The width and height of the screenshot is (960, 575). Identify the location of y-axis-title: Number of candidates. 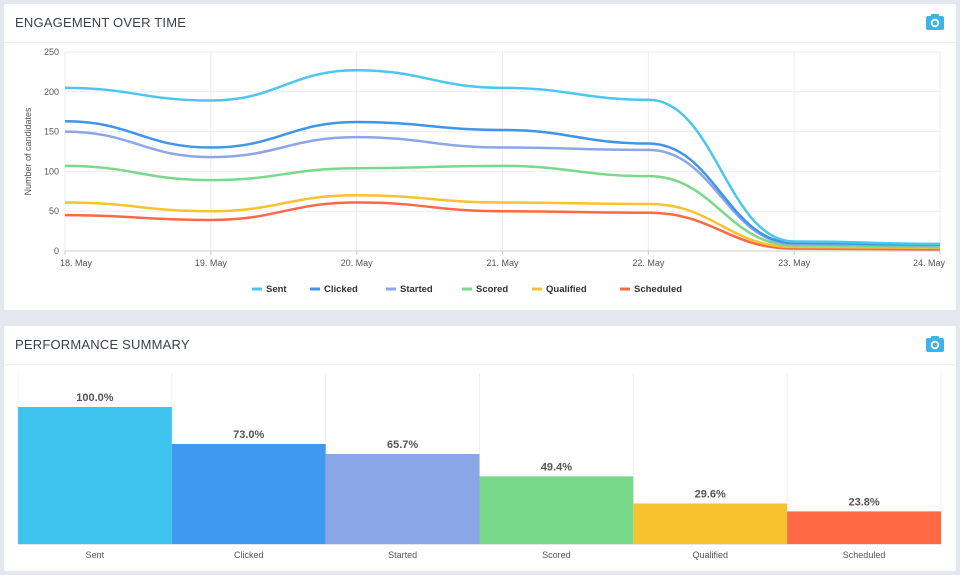
(28, 151).